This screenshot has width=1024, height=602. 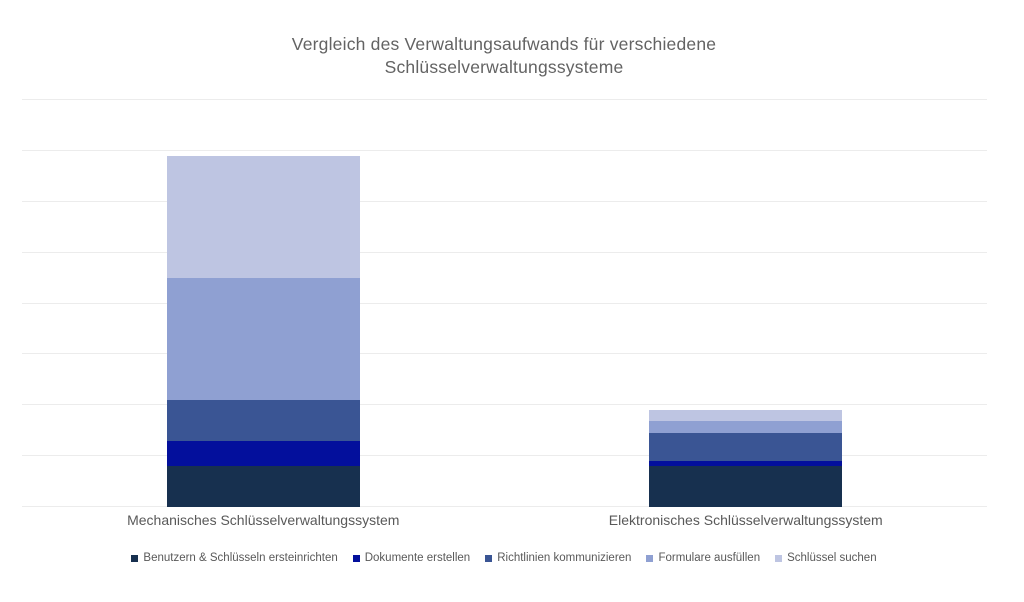 I want to click on legend-item: Schlüssel suchen, so click(x=826, y=558).